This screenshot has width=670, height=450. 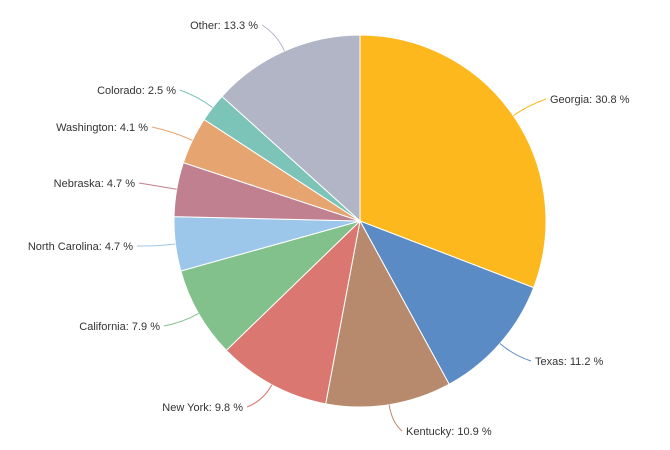 I want to click on leader-line-colorado, so click(x=196, y=98).